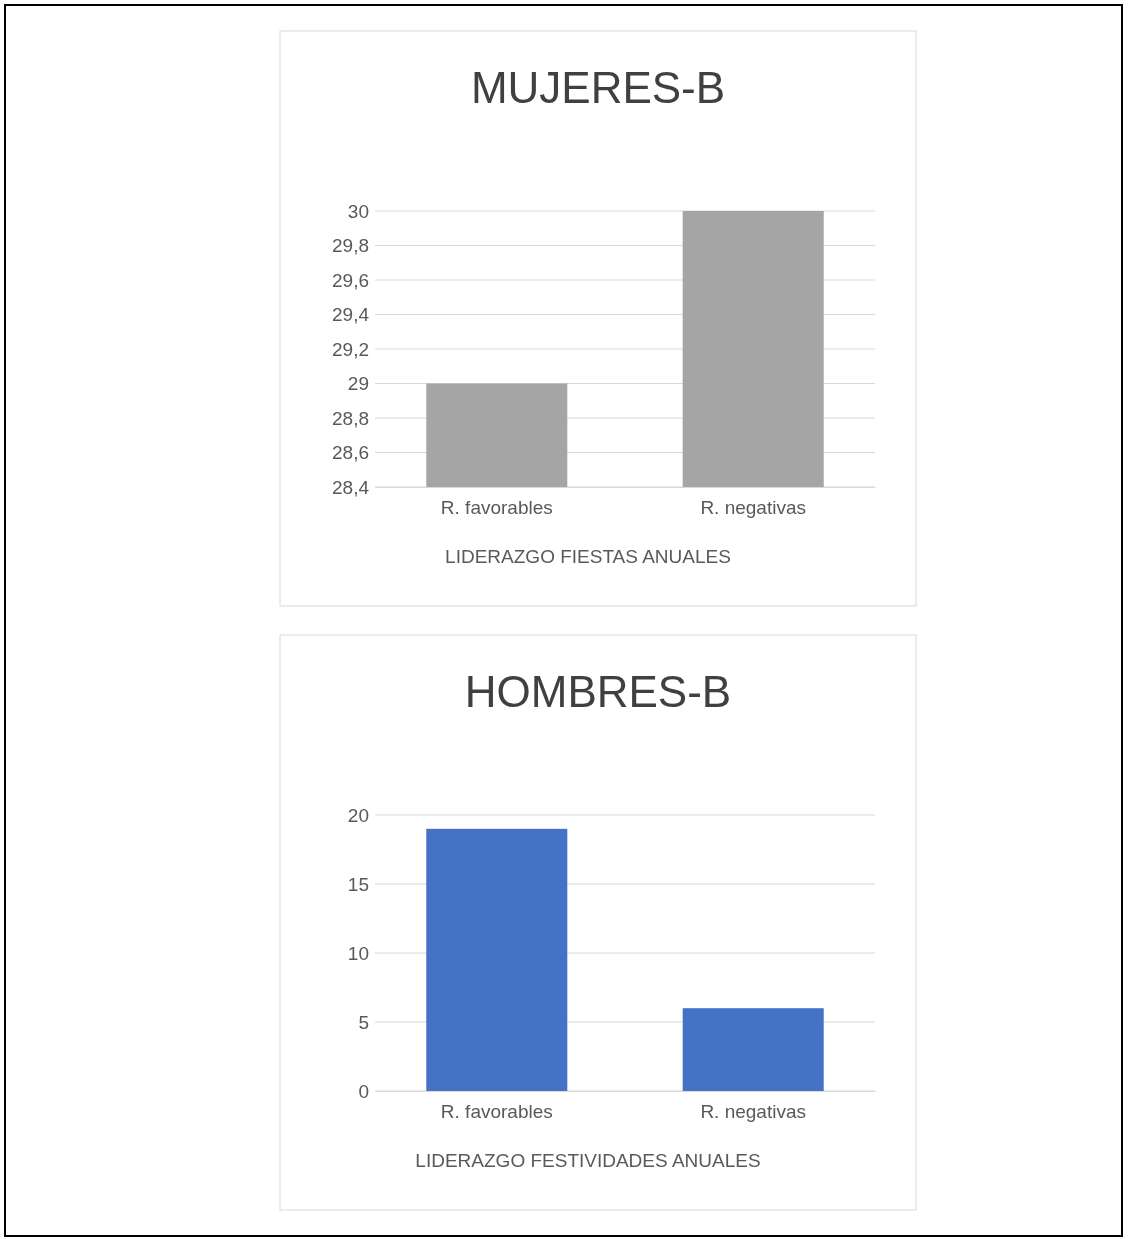  Describe the element at coordinates (598, 87) in the screenshot. I see `chart-title: MUJERES-B` at that location.